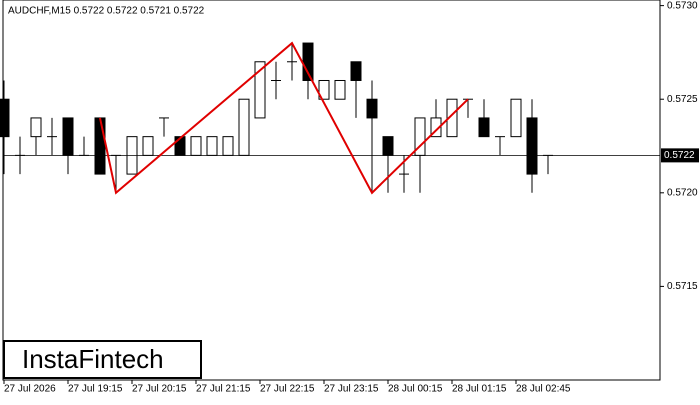 This screenshot has width=700, height=405. What do you see at coordinates (682, 286) in the screenshot?
I see `y-tick-label: 0.5715` at bounding box center [682, 286].